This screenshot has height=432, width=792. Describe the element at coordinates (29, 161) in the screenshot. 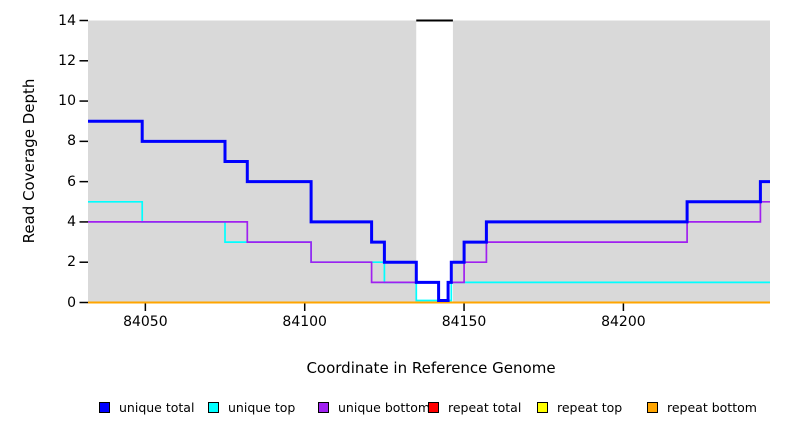

I see `y-axis-title: Read Coverage Depth` at that location.